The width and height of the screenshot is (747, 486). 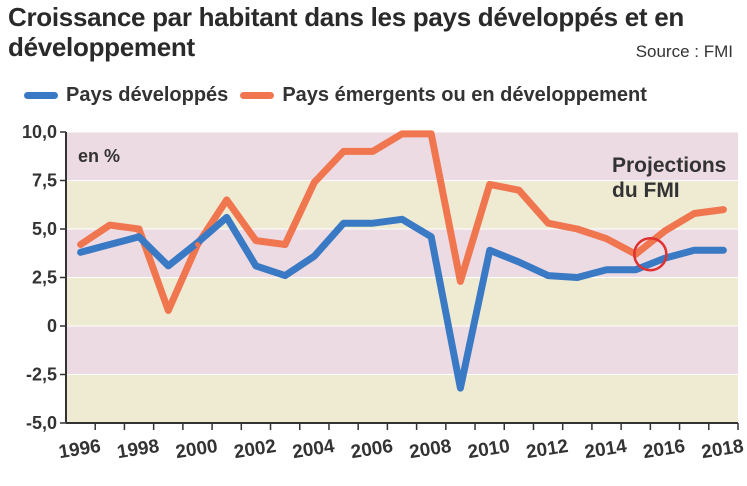 What do you see at coordinates (313, 449) in the screenshot?
I see `x-tick-label: 2004` at bounding box center [313, 449].